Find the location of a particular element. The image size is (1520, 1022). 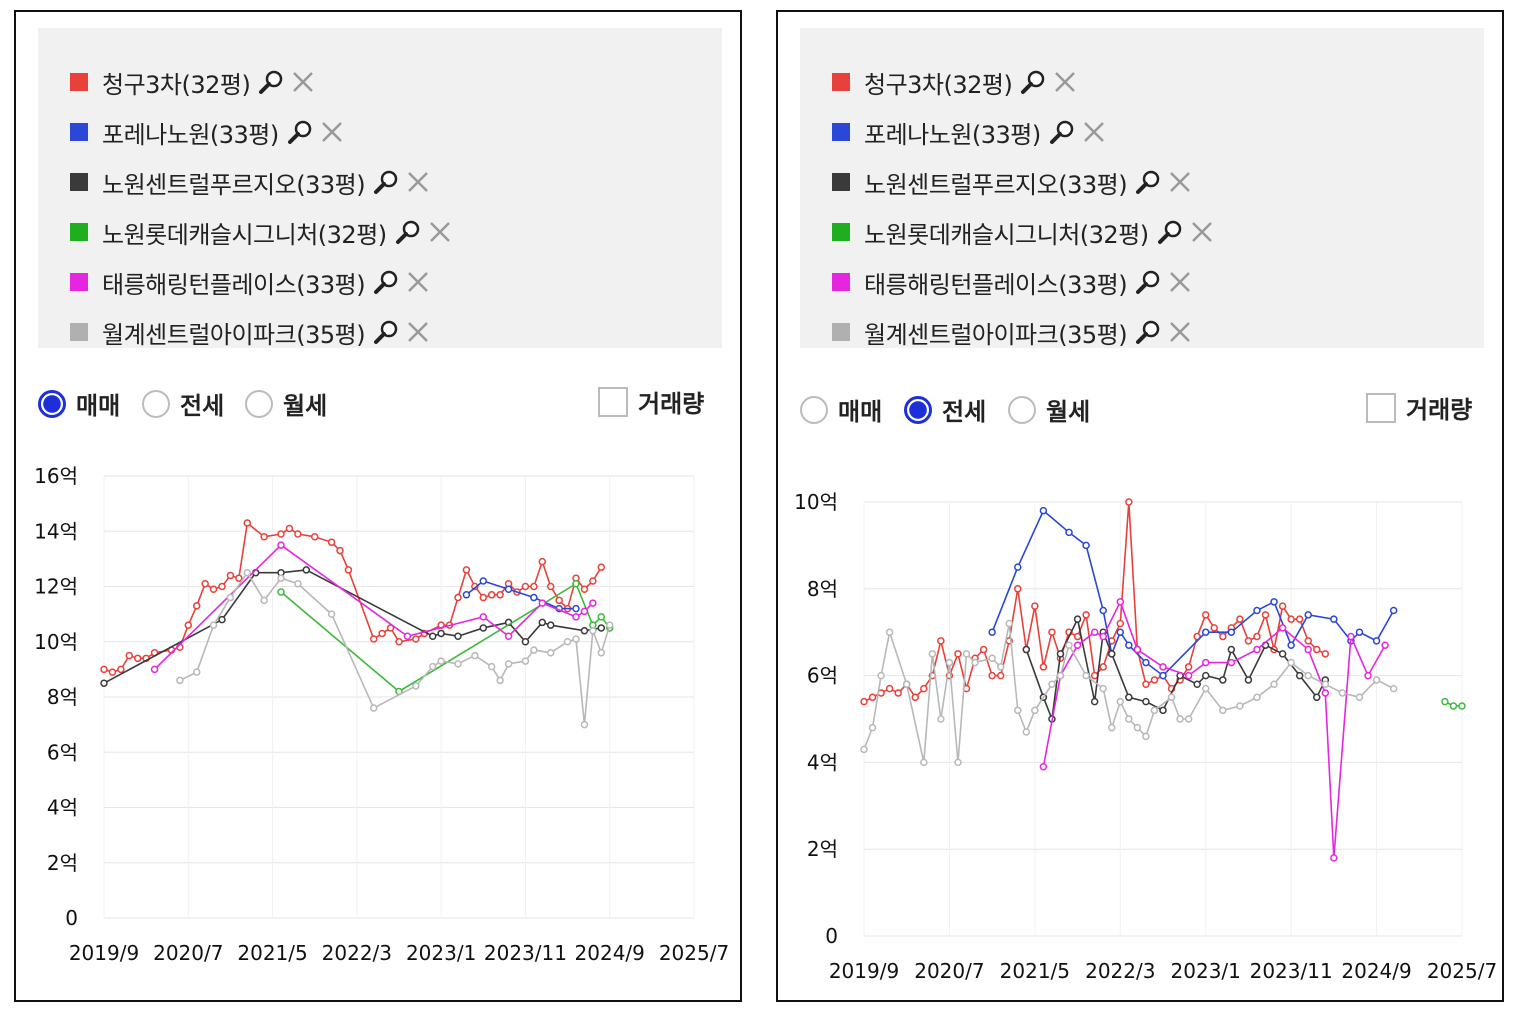

legend-label: 포레나노원(33평) is located at coordinates (952, 134).